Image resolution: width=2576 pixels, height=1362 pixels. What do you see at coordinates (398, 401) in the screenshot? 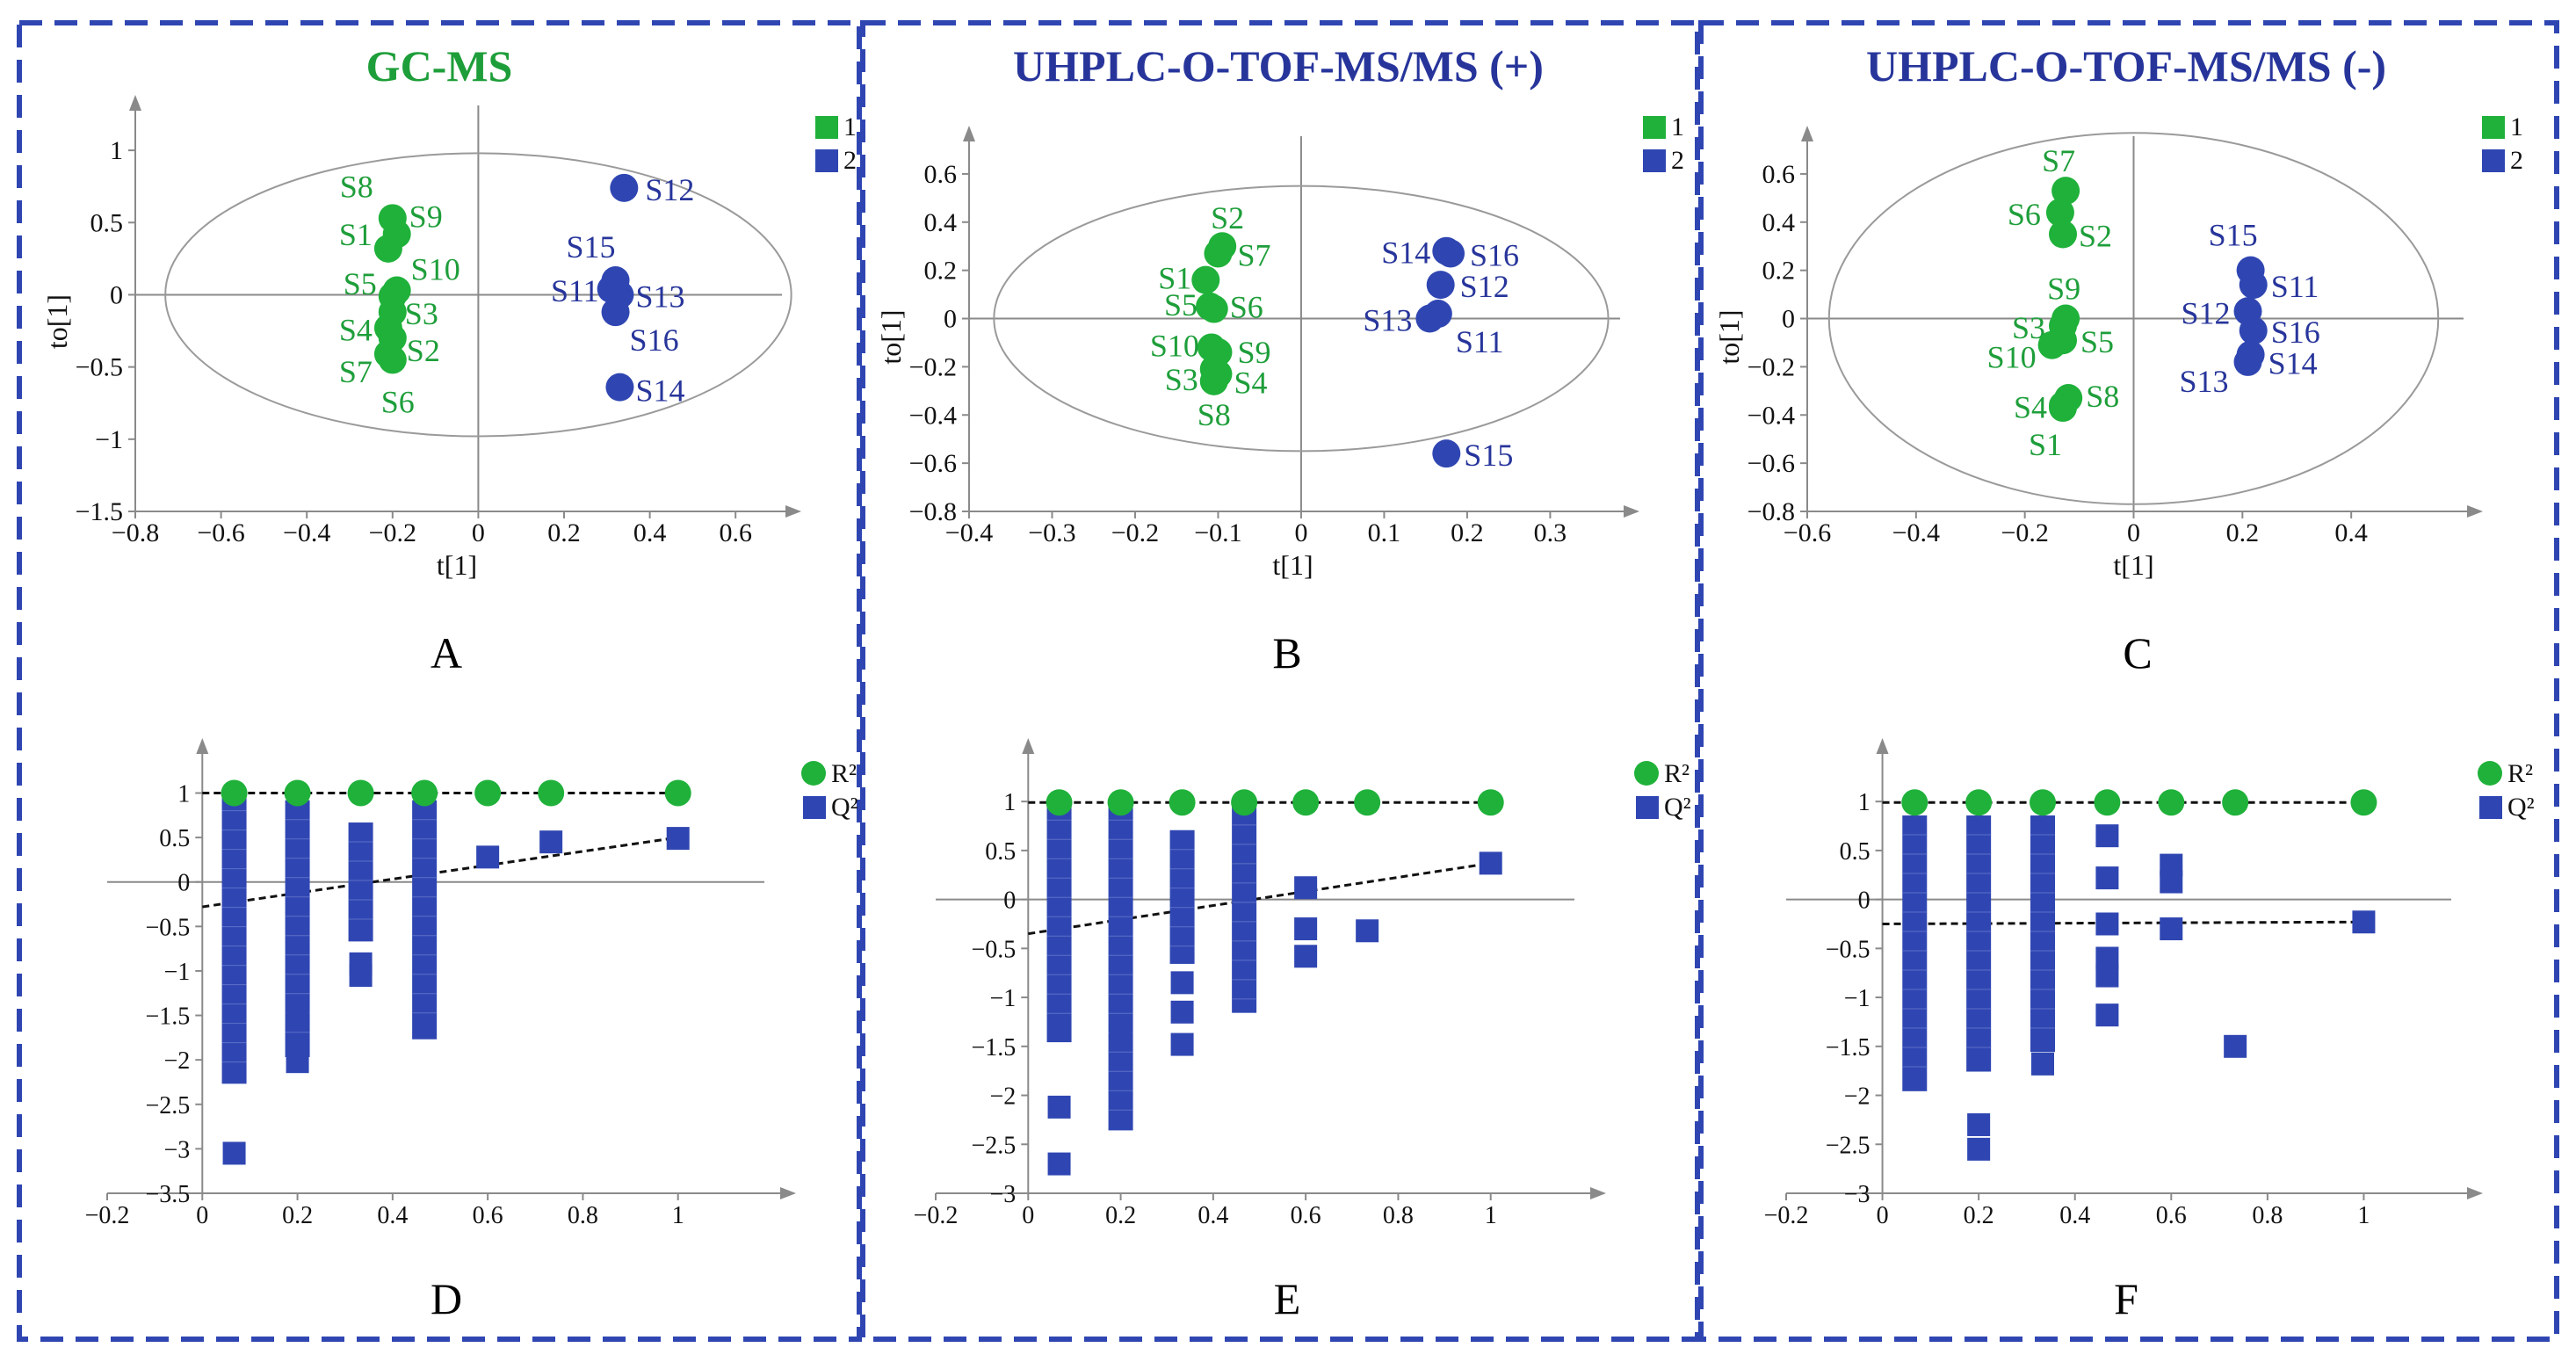
I see `point-label-s6: S6` at bounding box center [398, 401].